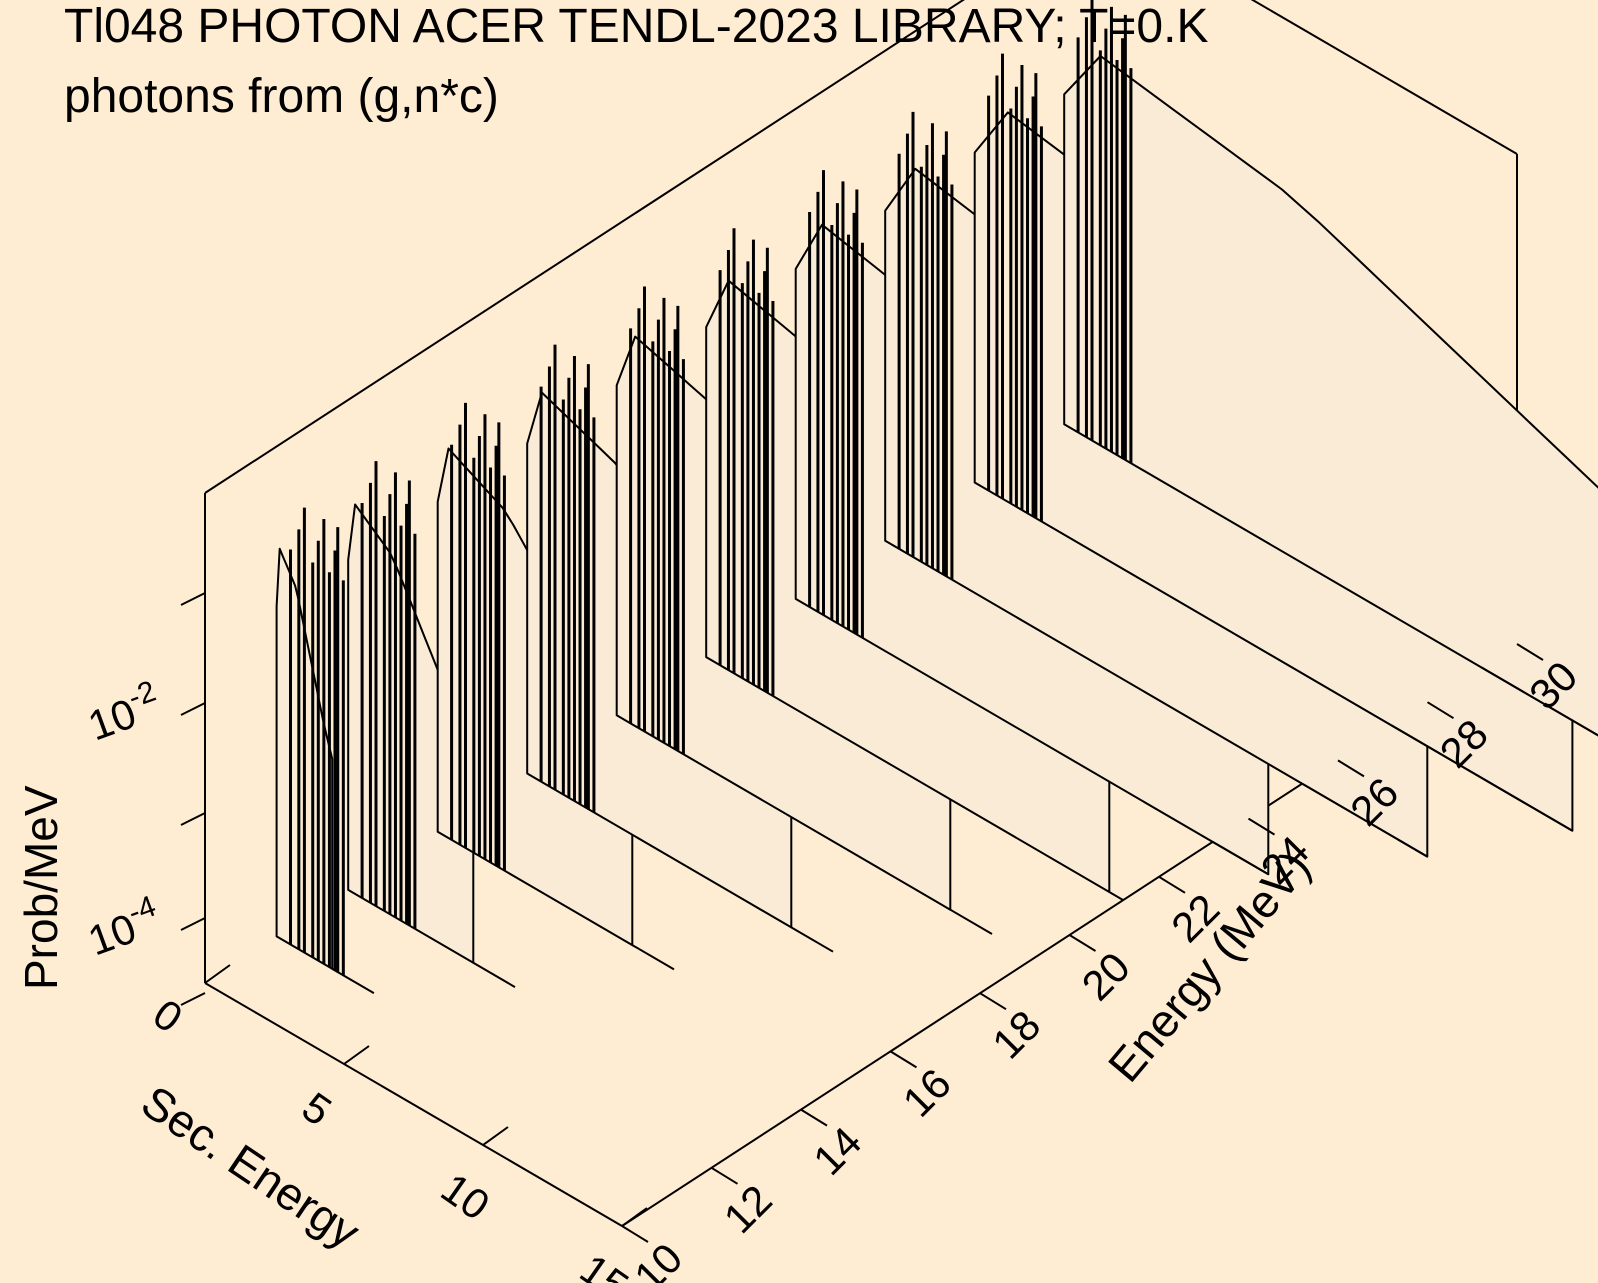  What do you see at coordinates (1384, 77) in the screenshot?
I see `right-top-edge` at bounding box center [1384, 77].